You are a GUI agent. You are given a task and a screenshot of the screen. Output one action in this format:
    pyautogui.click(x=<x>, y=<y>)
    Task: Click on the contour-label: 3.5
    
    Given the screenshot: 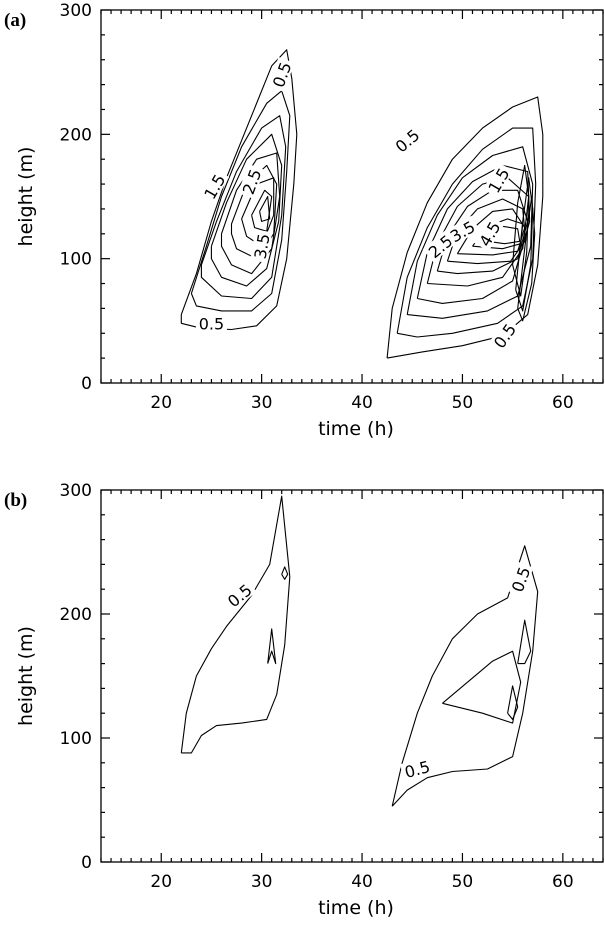 What is the action you would take?
    pyautogui.click(x=262, y=246)
    